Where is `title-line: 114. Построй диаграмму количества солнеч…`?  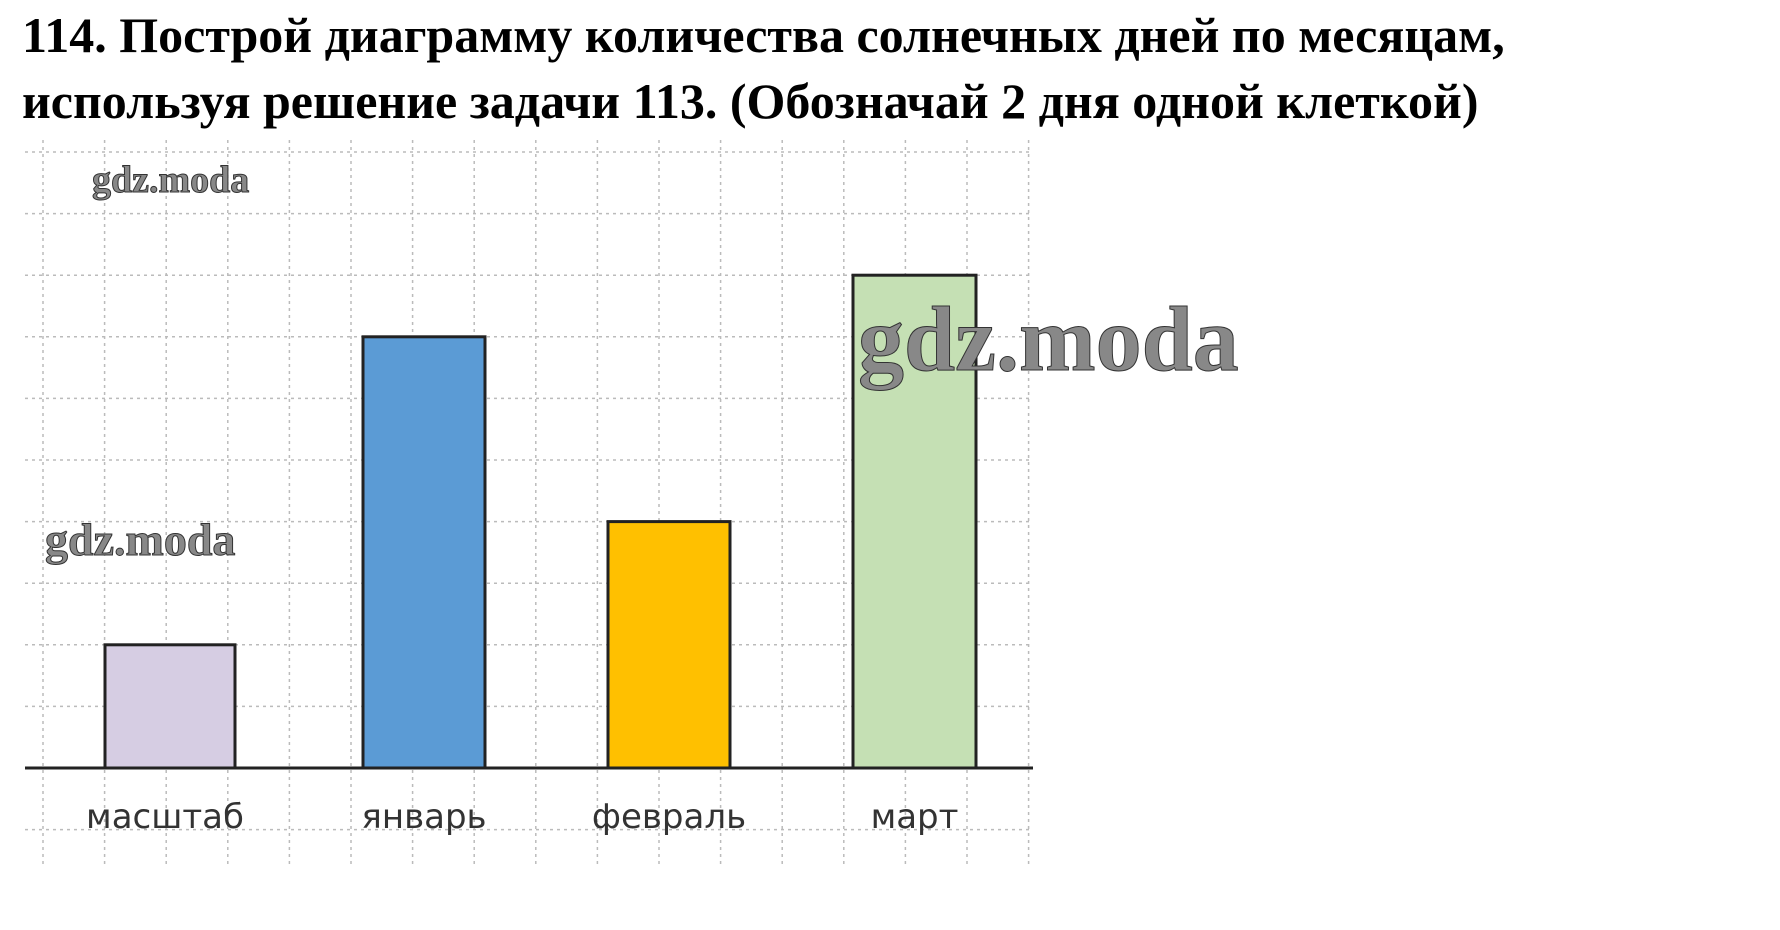 title-line: 114. Построй диаграмму количества солнеч… is located at coordinates (763, 35).